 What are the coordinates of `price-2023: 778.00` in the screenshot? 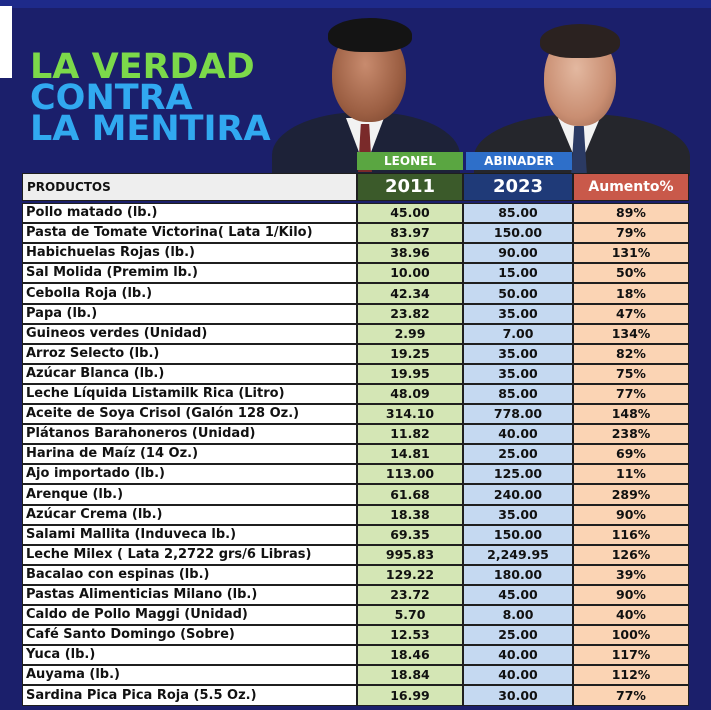 It's located at (518, 414).